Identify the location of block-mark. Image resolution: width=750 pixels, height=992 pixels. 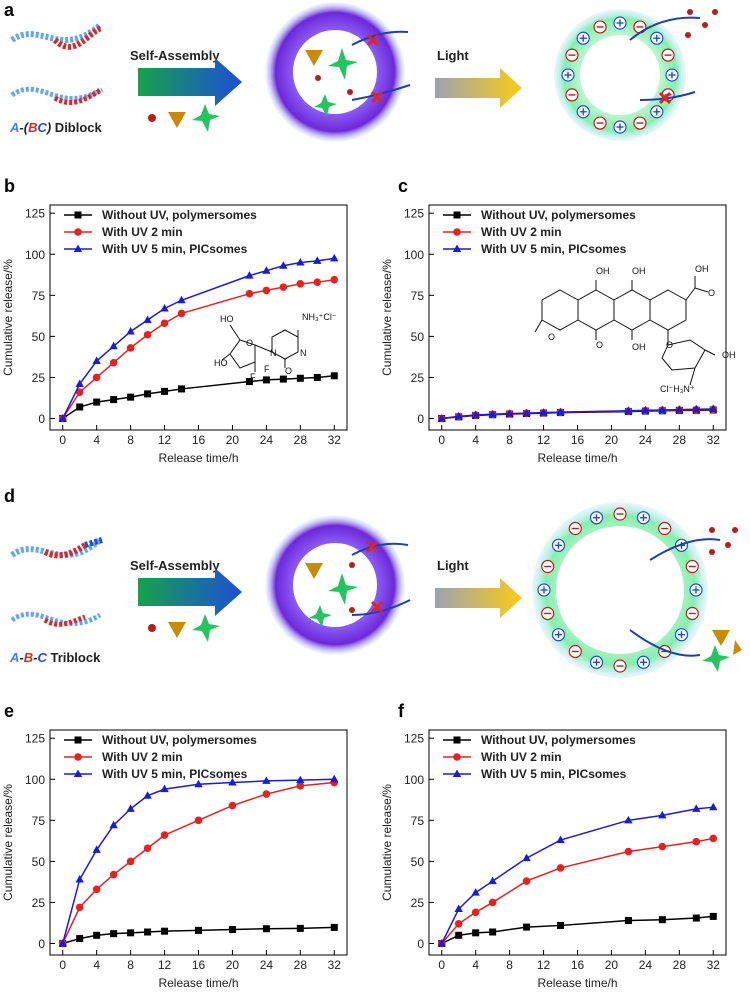
(372, 547).